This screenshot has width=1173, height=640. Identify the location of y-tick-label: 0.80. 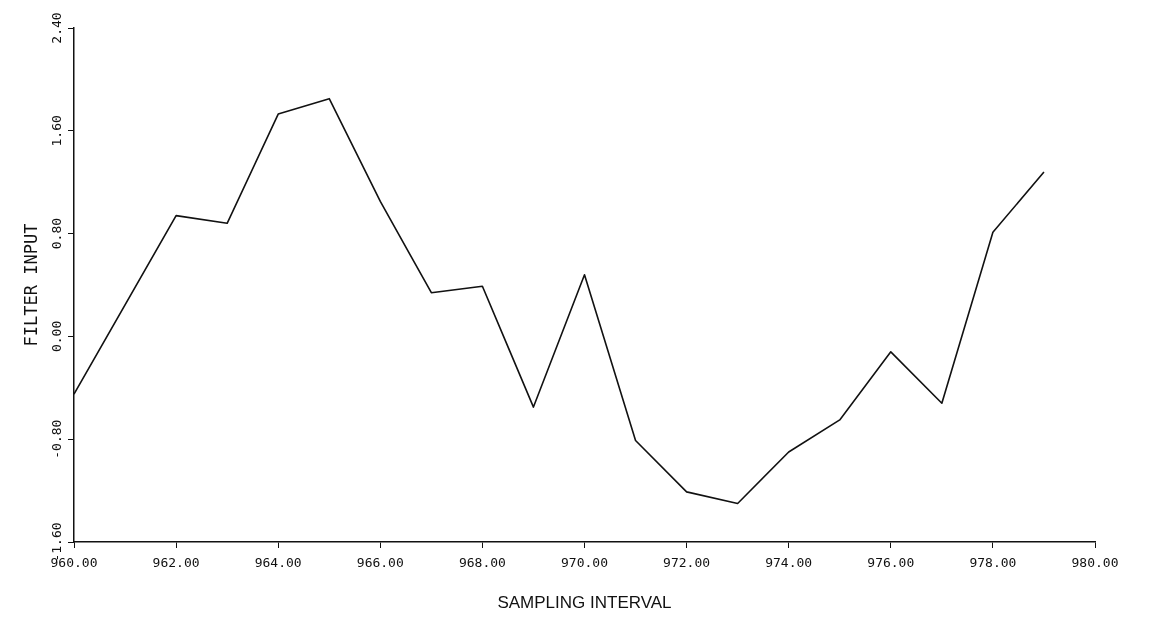
(56, 233).